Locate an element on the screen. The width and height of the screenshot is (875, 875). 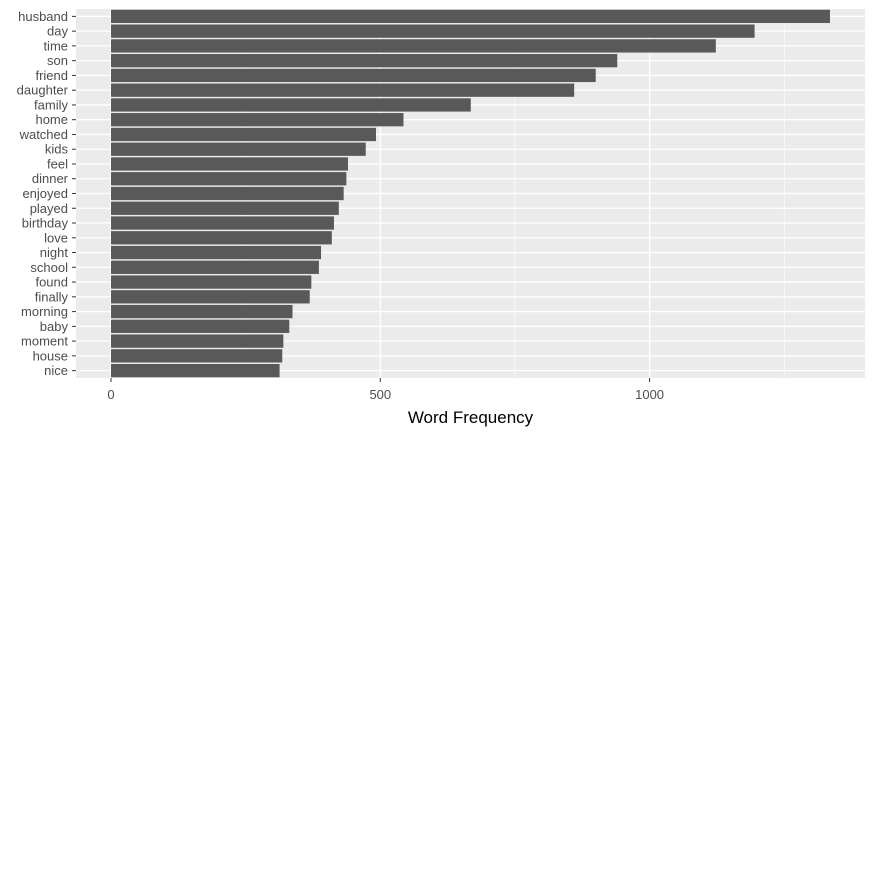
x-tick-label: 1000 is located at coordinates (649, 394).